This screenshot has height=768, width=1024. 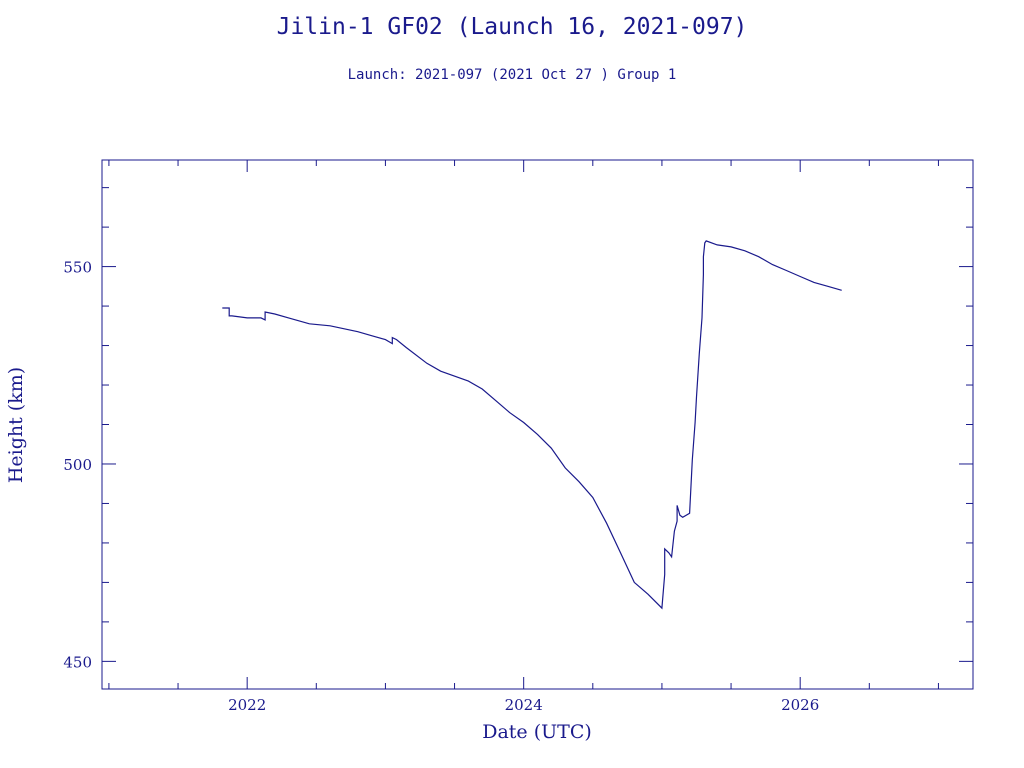 What do you see at coordinates (512, 27) in the screenshot?
I see `chart-title: Jilin-1 GF02 (Launch 16, 2021-097)` at bounding box center [512, 27].